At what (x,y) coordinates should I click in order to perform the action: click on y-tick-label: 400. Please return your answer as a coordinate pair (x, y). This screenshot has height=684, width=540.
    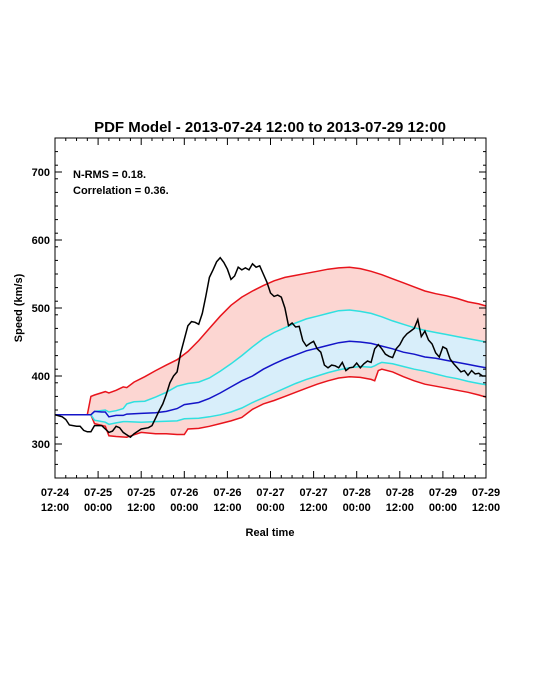
    Looking at the image, I should click on (41, 377).